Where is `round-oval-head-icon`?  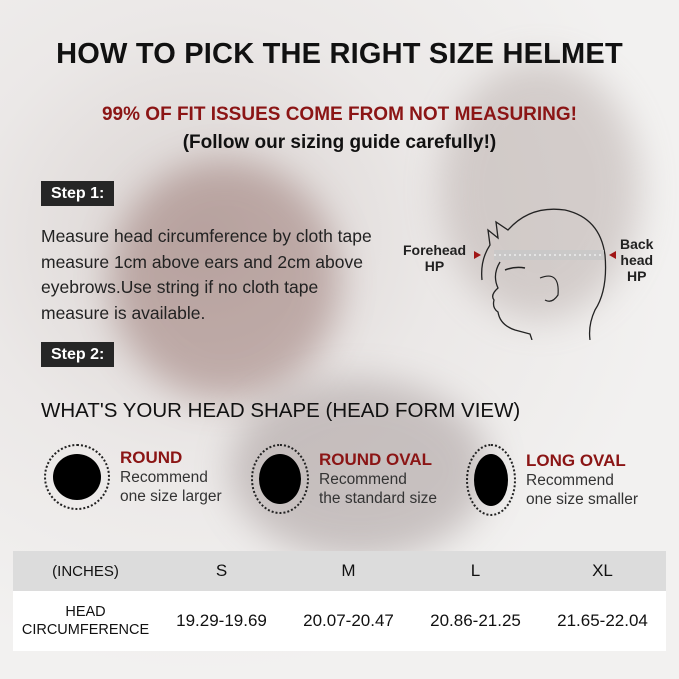 round-oval-head-icon is located at coordinates (280, 479).